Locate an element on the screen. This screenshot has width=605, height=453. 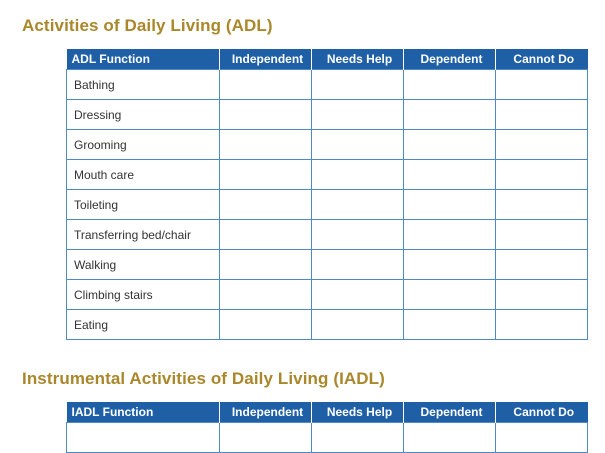
adl-table-row: Dressing is located at coordinates (327, 114).